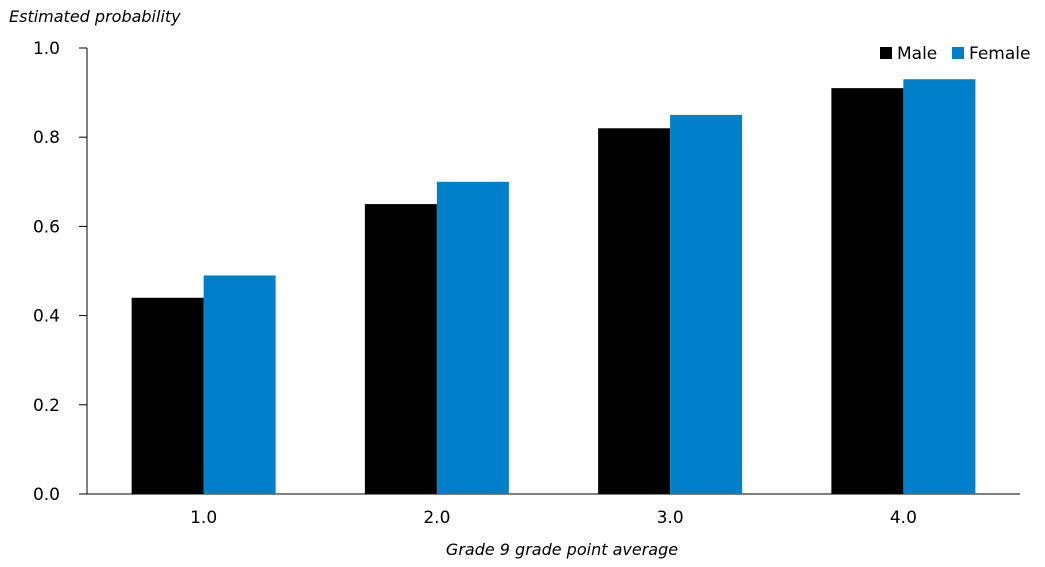 This screenshot has height=567, width=1045. I want to click on x-tick-label: 2.0, so click(436, 518).